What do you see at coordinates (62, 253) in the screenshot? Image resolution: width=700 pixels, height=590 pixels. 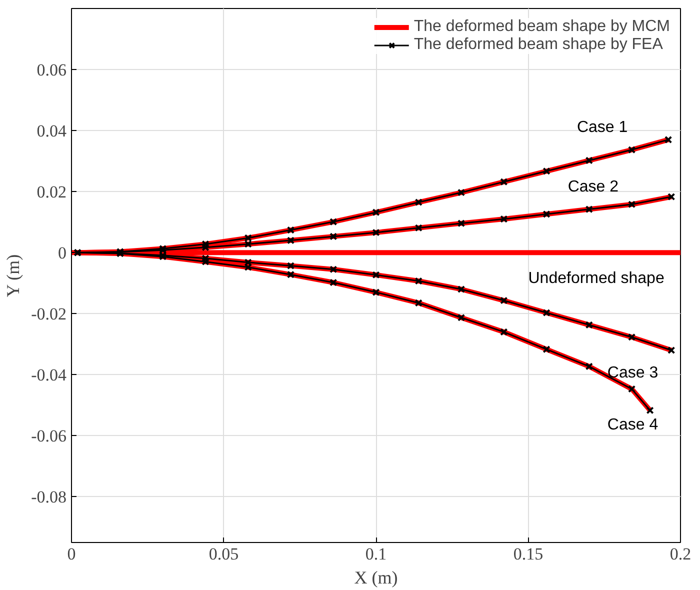 I see `y-tick-label: 0` at bounding box center [62, 253].